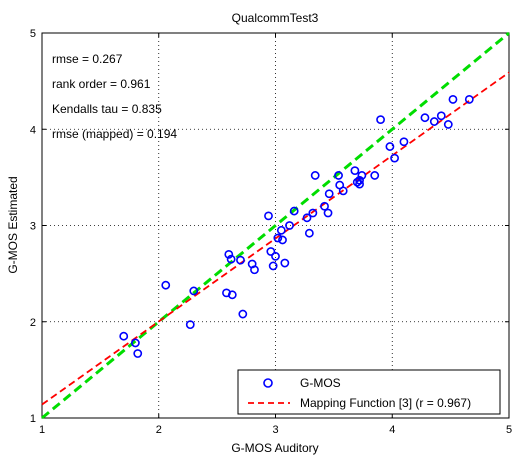 The width and height of the screenshot is (515, 457). I want to click on y-tick-label: 5, so click(33, 34).